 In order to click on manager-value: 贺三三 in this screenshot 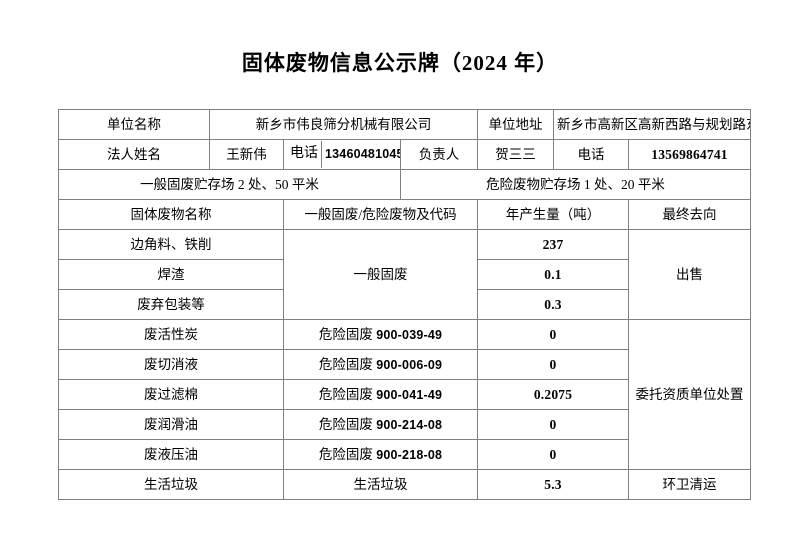, I will do `click(516, 154)`.